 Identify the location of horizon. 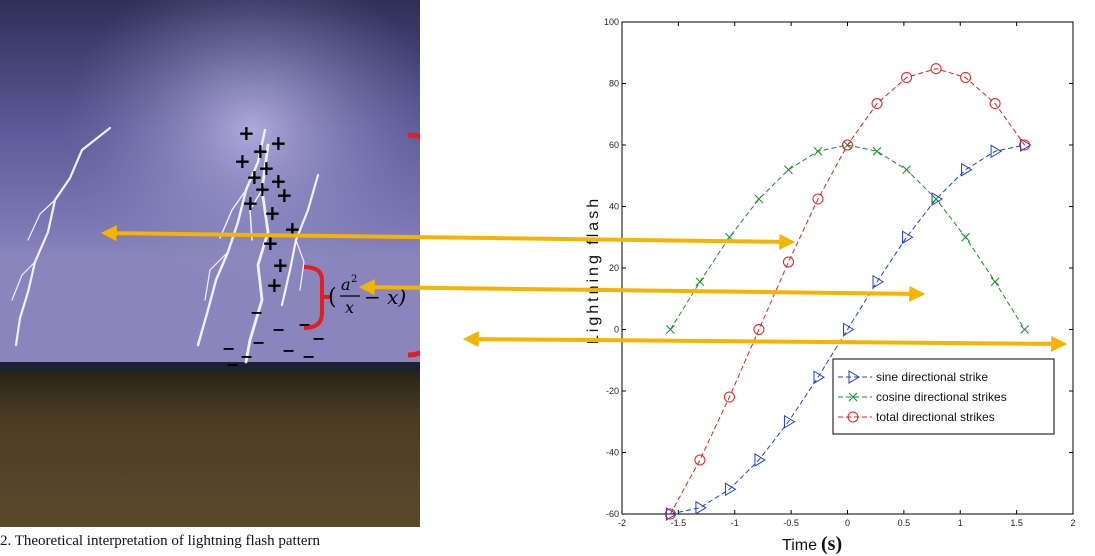
(210, 368).